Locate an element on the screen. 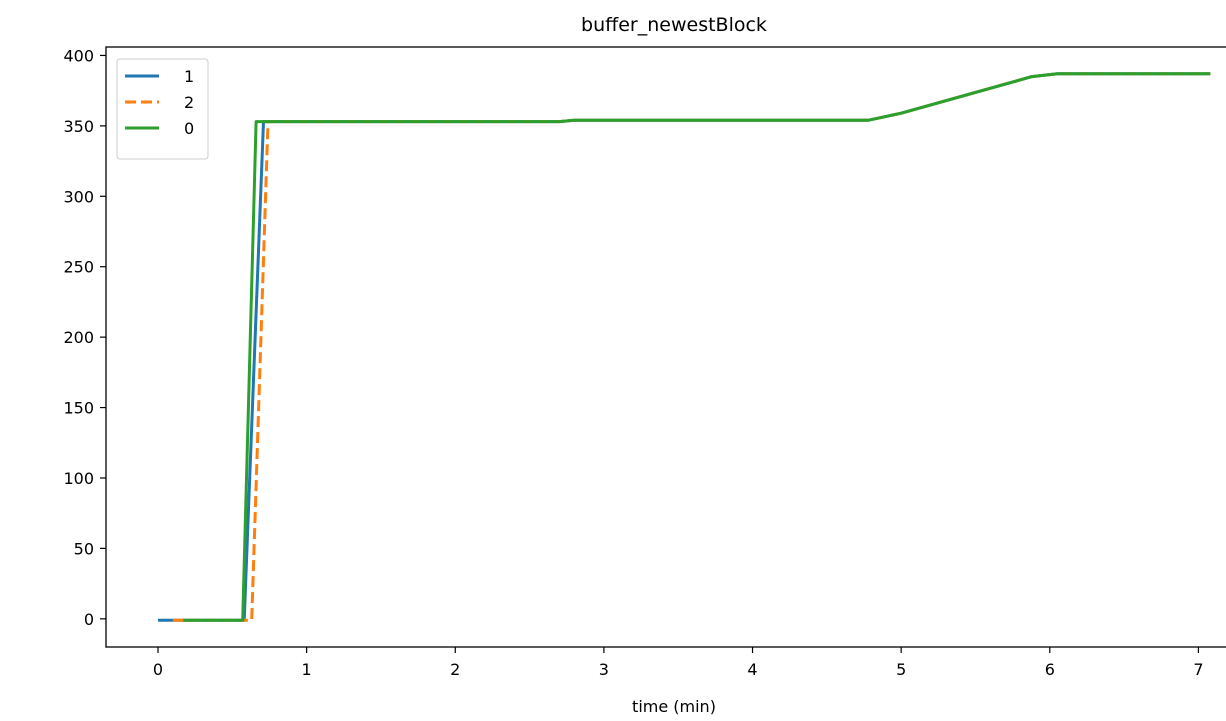 The height and width of the screenshot is (721, 1226). x-tick-label: 2 is located at coordinates (455, 669).